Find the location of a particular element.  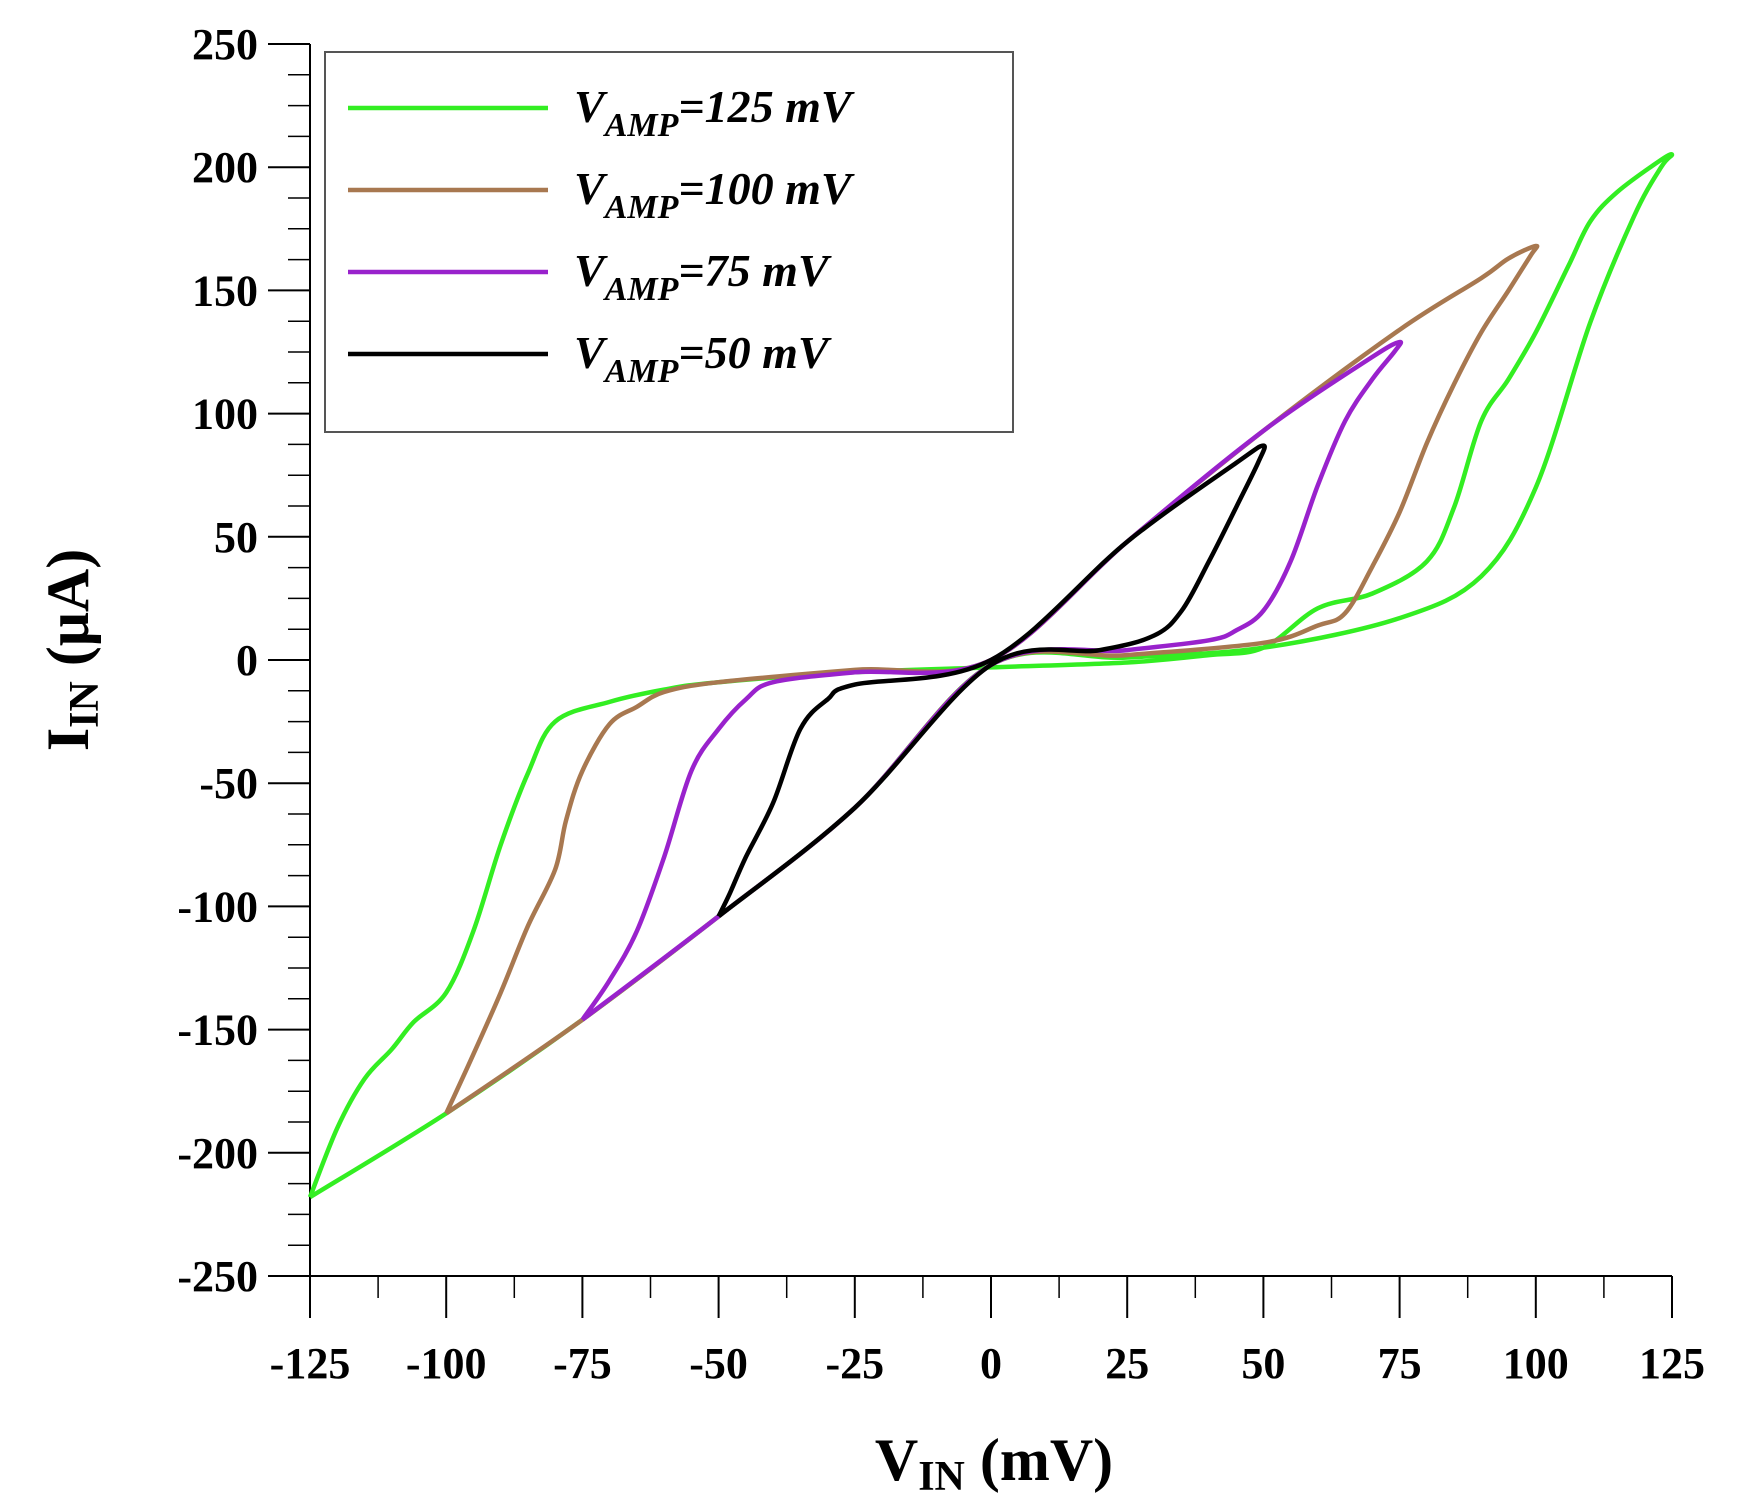

y-ticks: -250 -200 -150 -100 -50 0 50 100 150 200 250 is located at coordinates (243, 660).